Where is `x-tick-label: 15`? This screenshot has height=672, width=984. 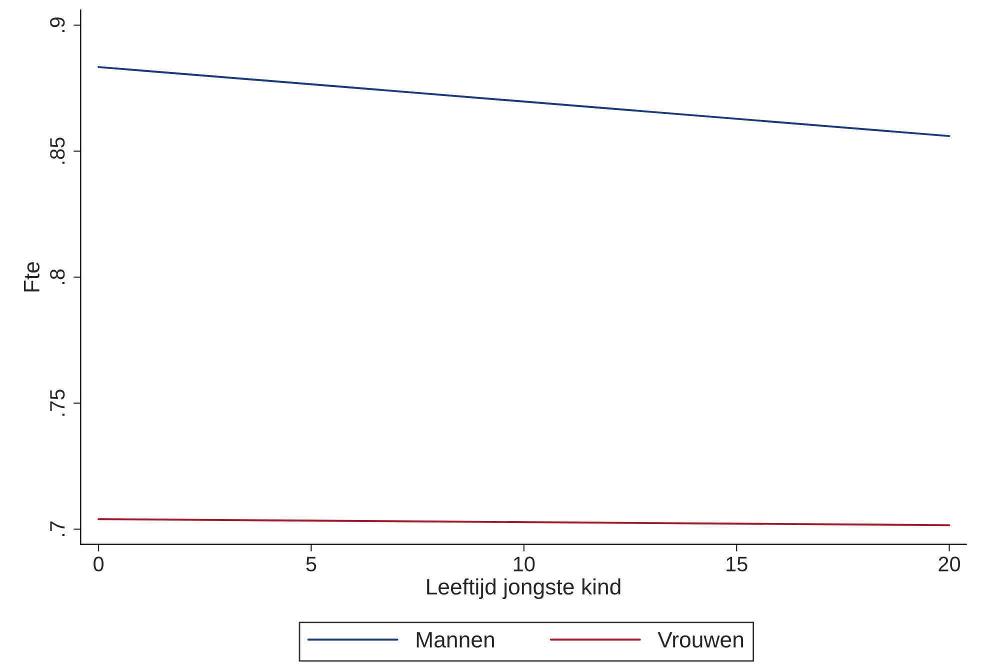
x-tick-label: 15 is located at coordinates (737, 564).